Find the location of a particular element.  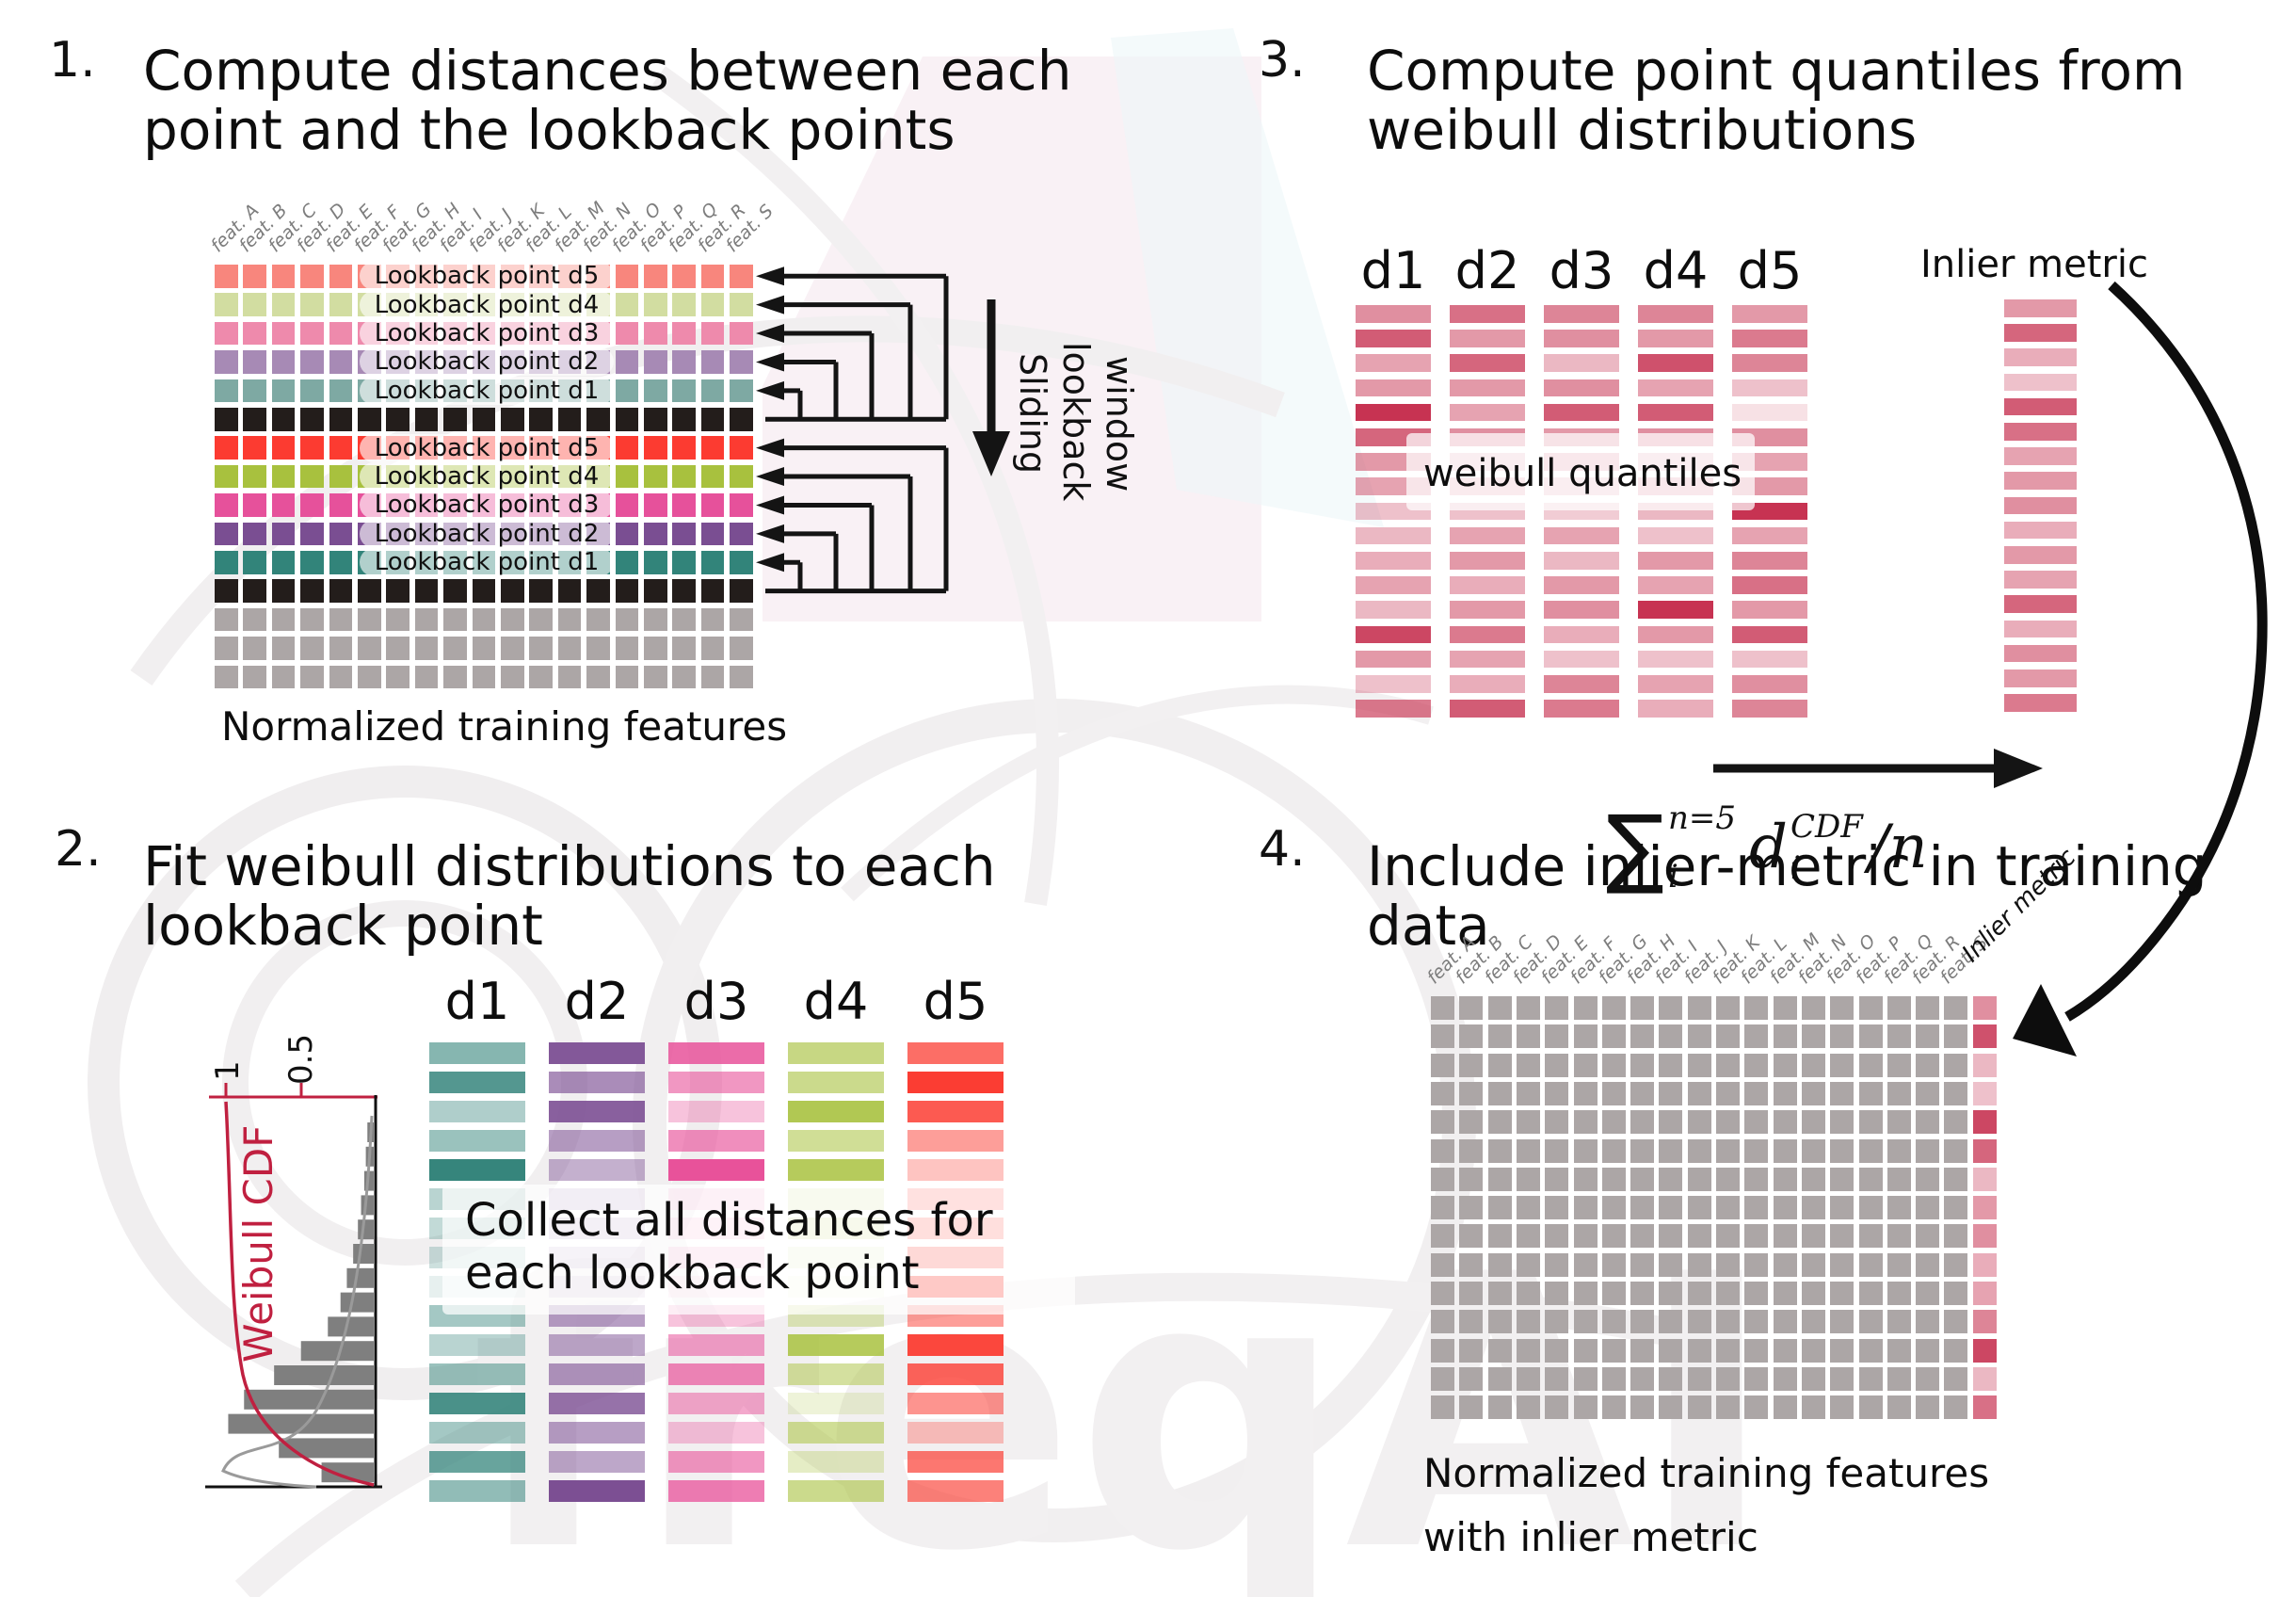

inlier-metric-square is located at coordinates (1984, 1008).